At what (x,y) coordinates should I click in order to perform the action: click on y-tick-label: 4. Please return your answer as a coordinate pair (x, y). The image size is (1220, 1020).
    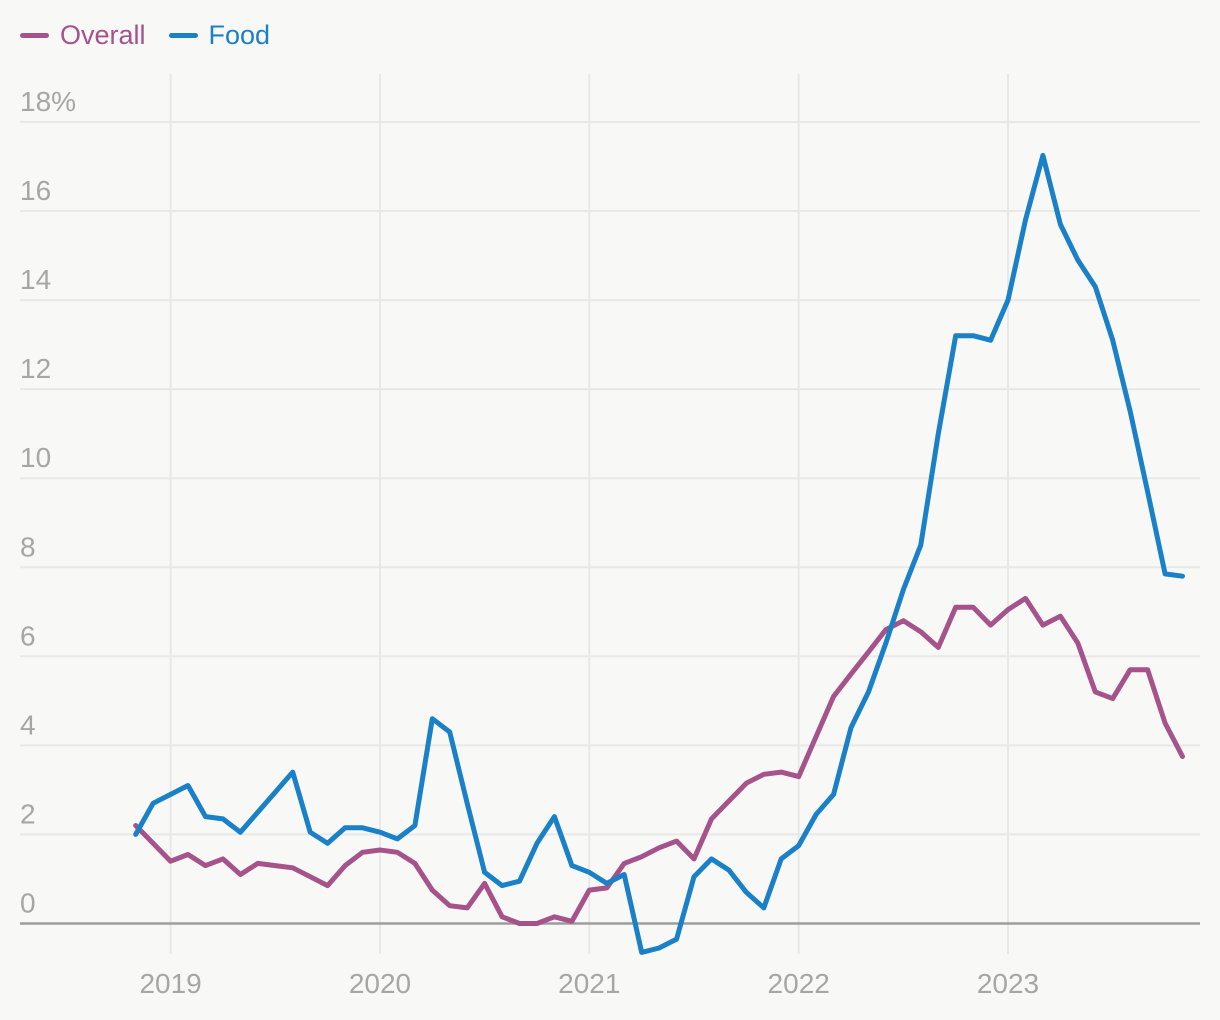
    Looking at the image, I should click on (28, 724).